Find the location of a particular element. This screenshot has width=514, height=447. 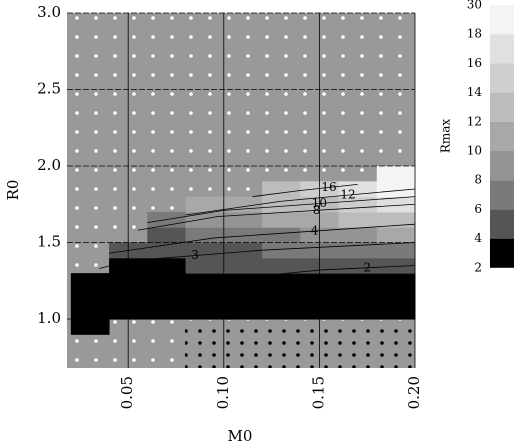

contour-label: 8 is located at coordinates (317, 210).